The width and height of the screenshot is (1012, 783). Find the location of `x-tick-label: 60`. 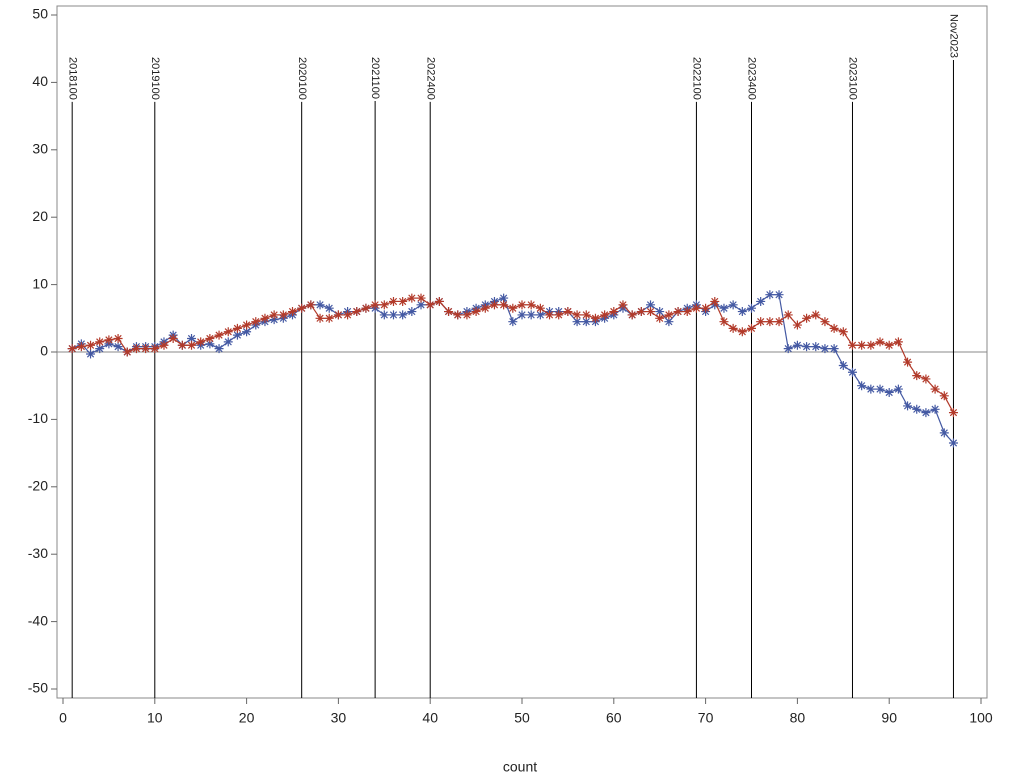

x-tick-label: 60 is located at coordinates (614, 718).